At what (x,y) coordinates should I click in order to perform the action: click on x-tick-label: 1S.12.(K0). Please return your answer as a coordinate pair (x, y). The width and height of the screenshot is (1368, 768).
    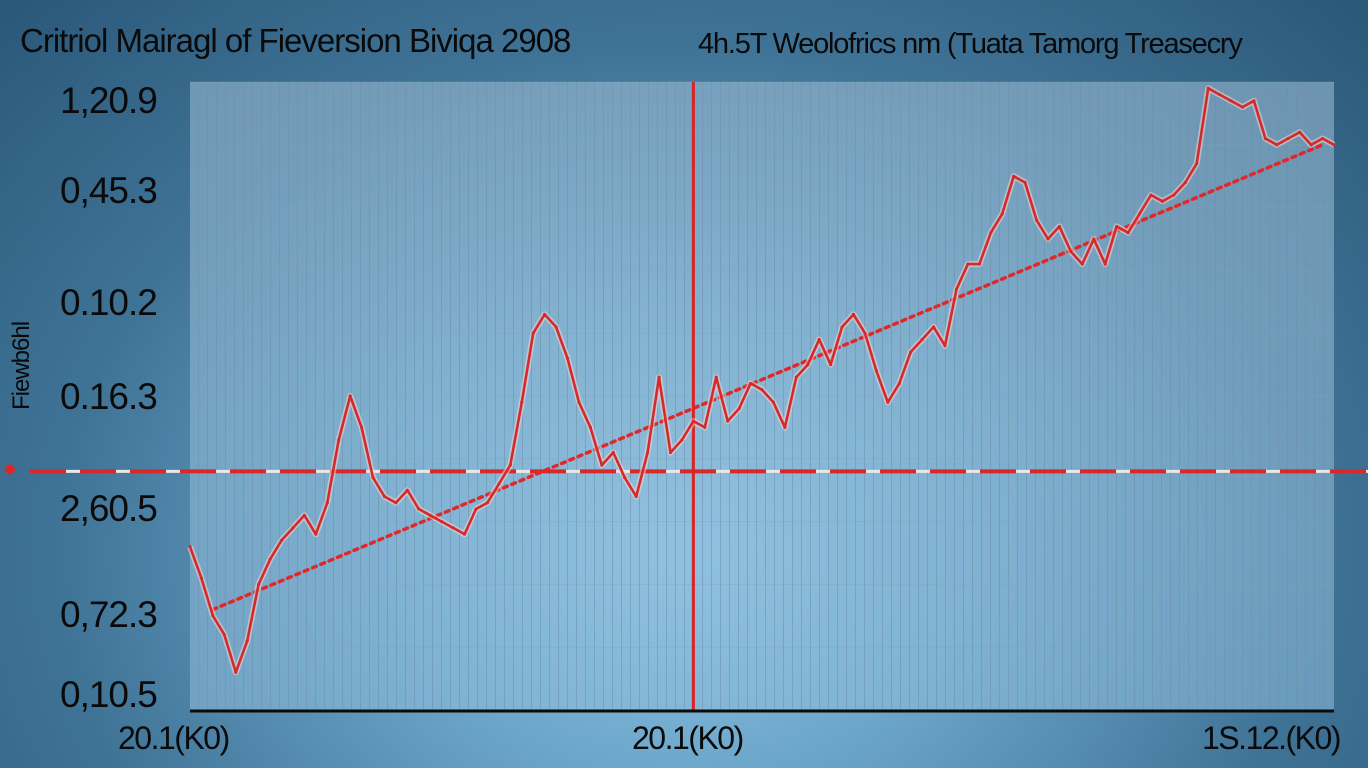
    Looking at the image, I should click on (1271, 738).